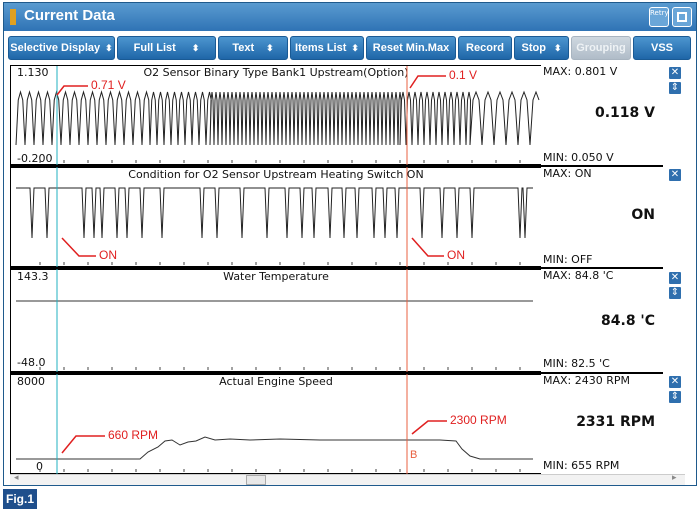  I want to click on heating-switch-waveform, so click(274, 213).